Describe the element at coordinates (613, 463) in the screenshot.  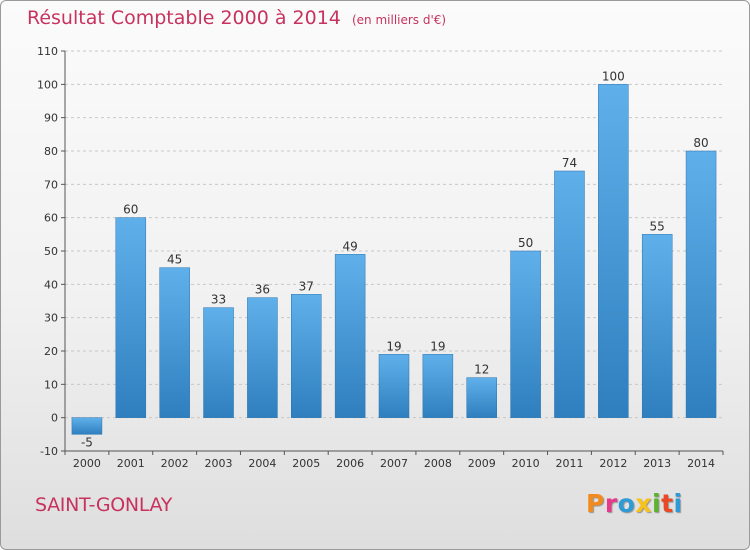
I see `x-tick-label: 2012` at that location.